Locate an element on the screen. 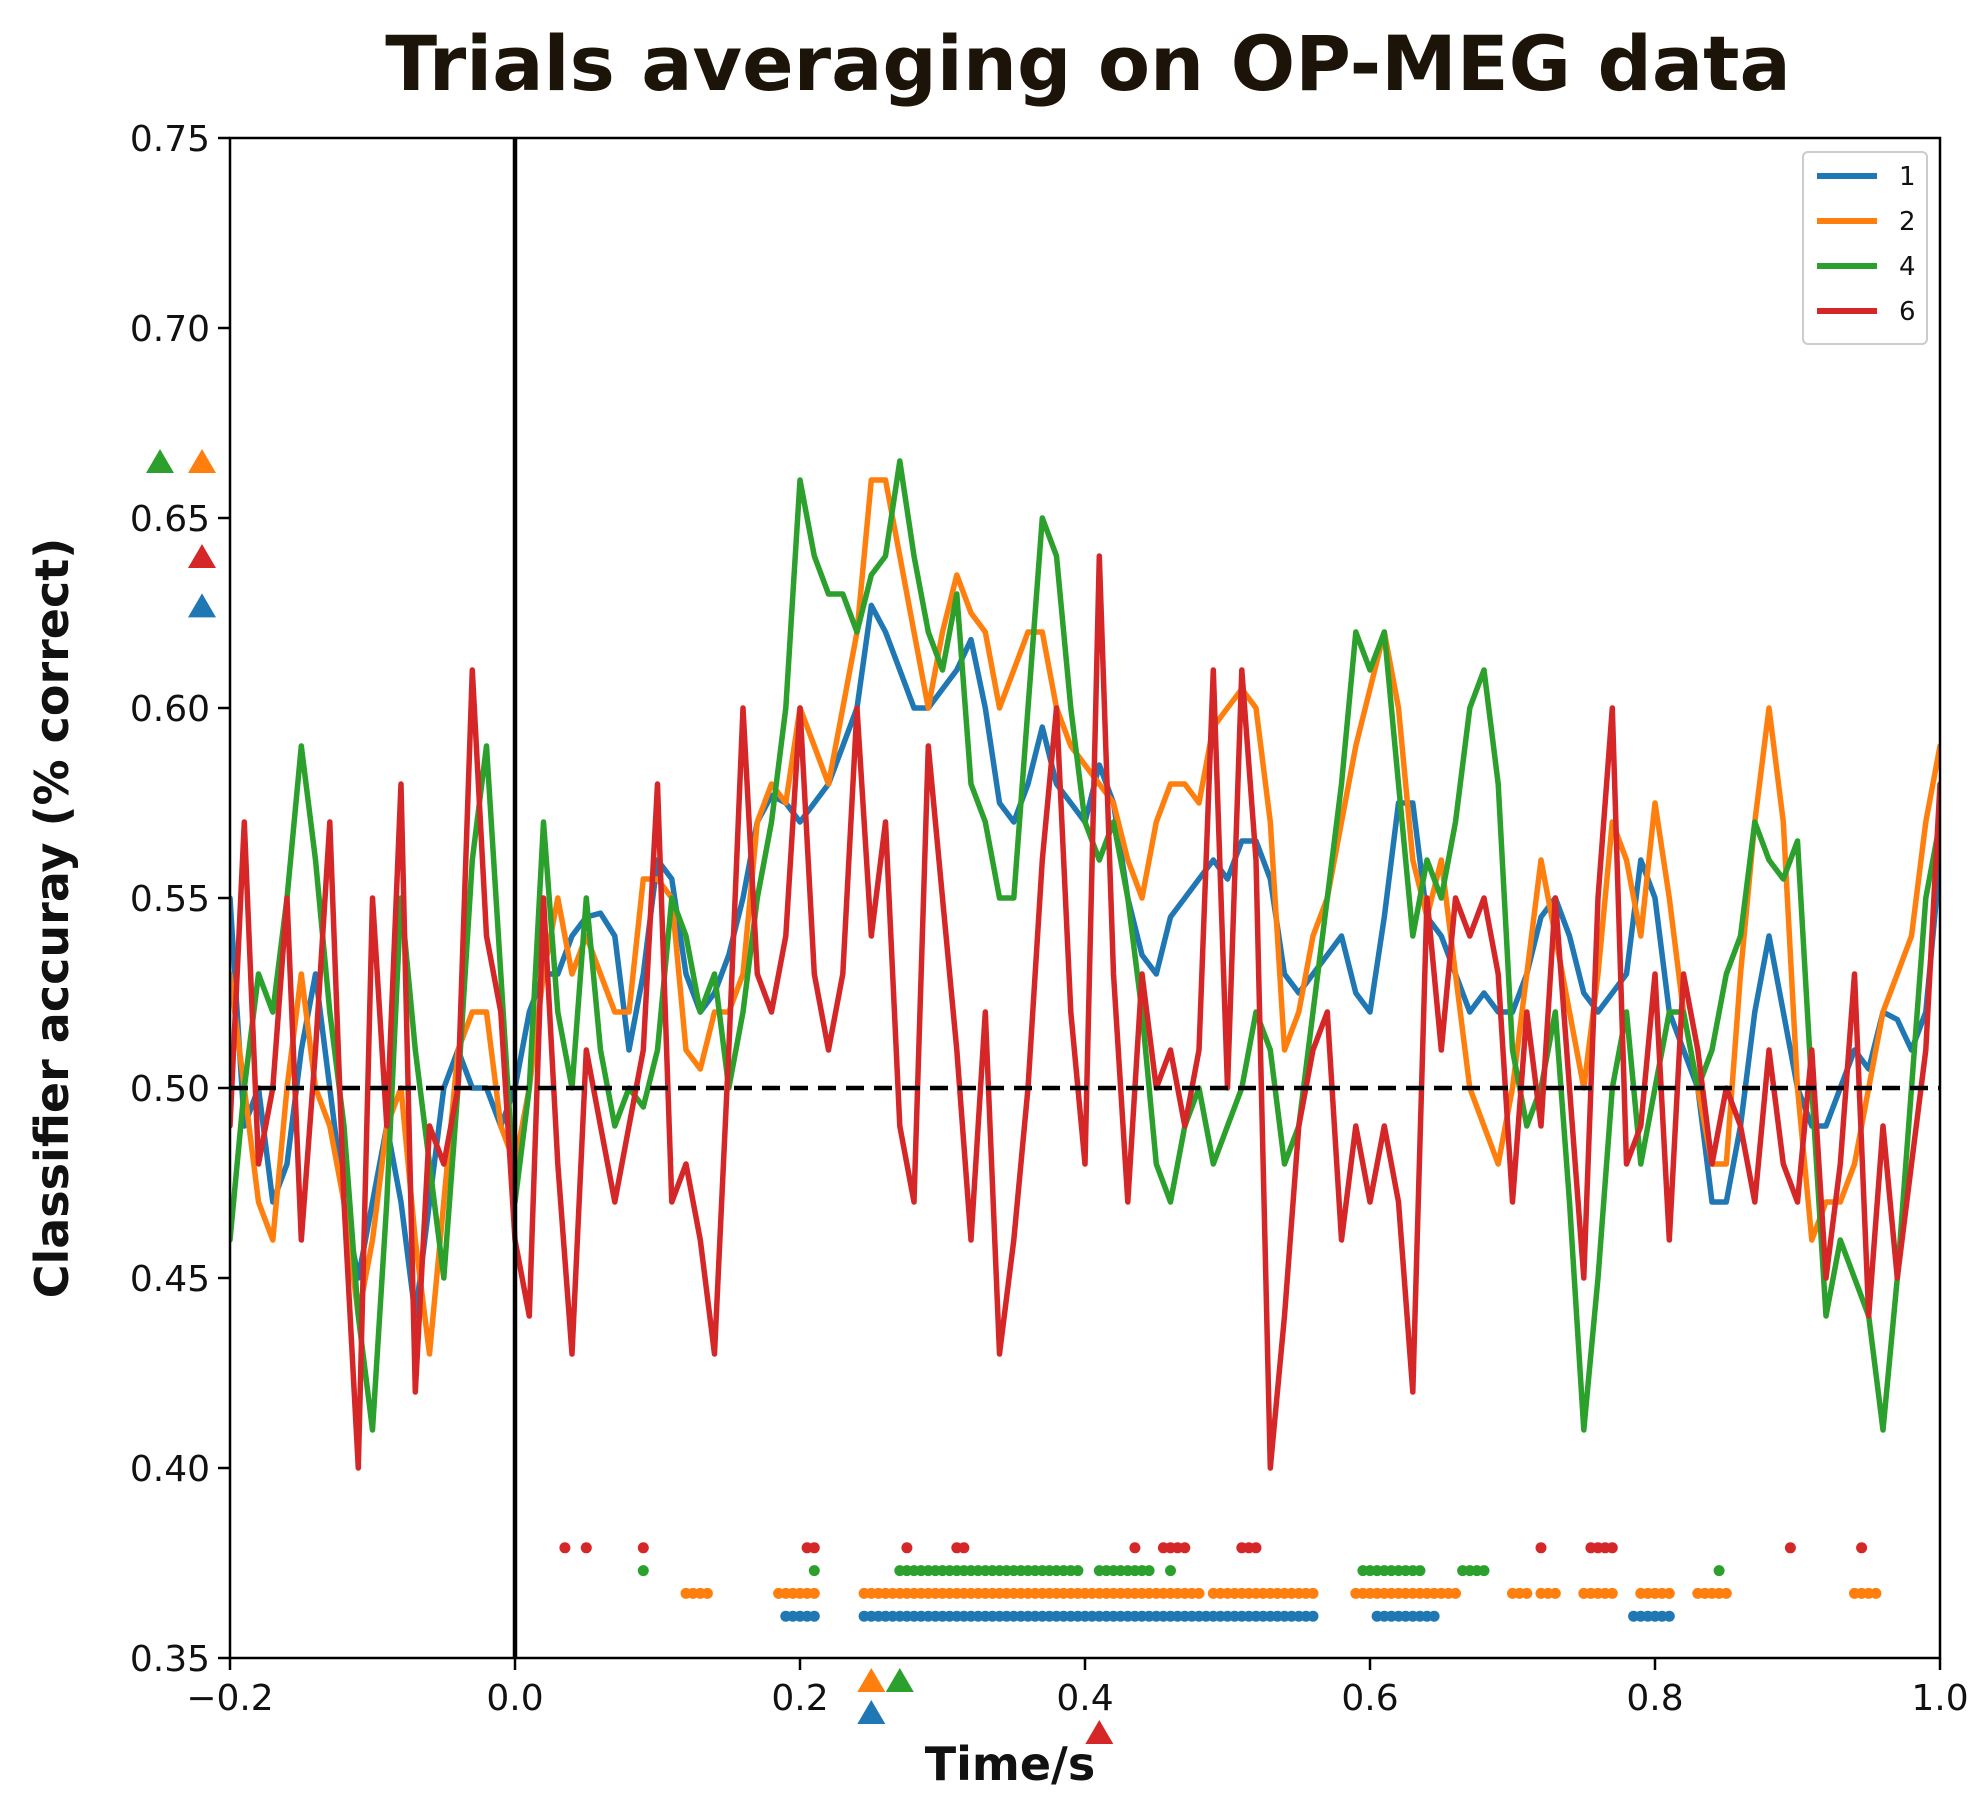 The height and width of the screenshot is (1807, 1986). legend-label-4: 4 is located at coordinates (1907, 267).